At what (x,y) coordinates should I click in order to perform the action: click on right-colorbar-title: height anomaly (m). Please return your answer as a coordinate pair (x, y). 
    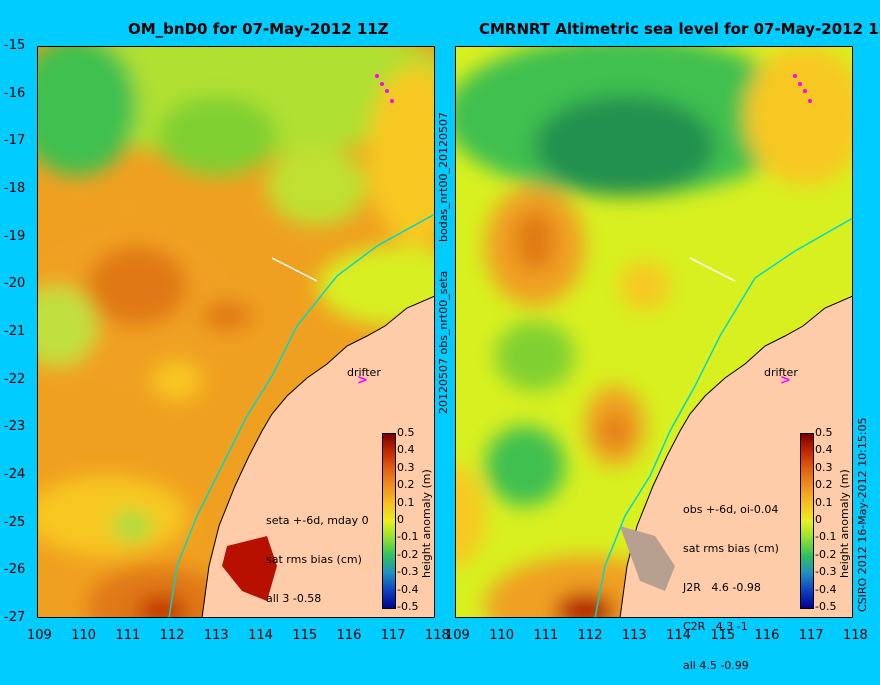
    Looking at the image, I should click on (844, 523).